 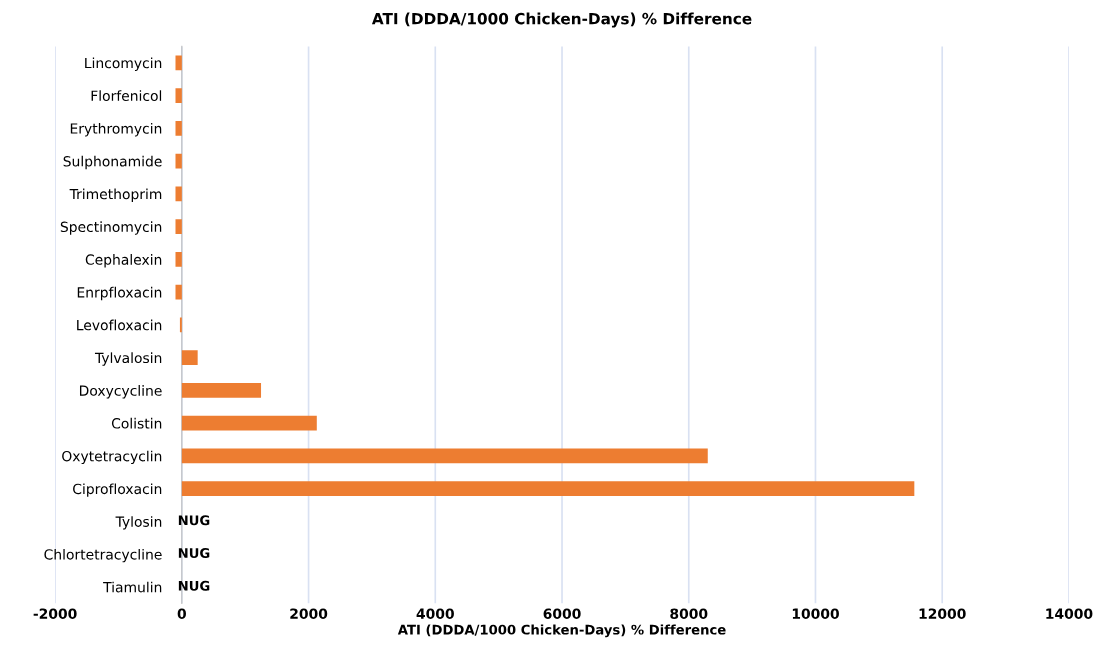 I want to click on y-tick-label: Tylosin, so click(x=138, y=523).